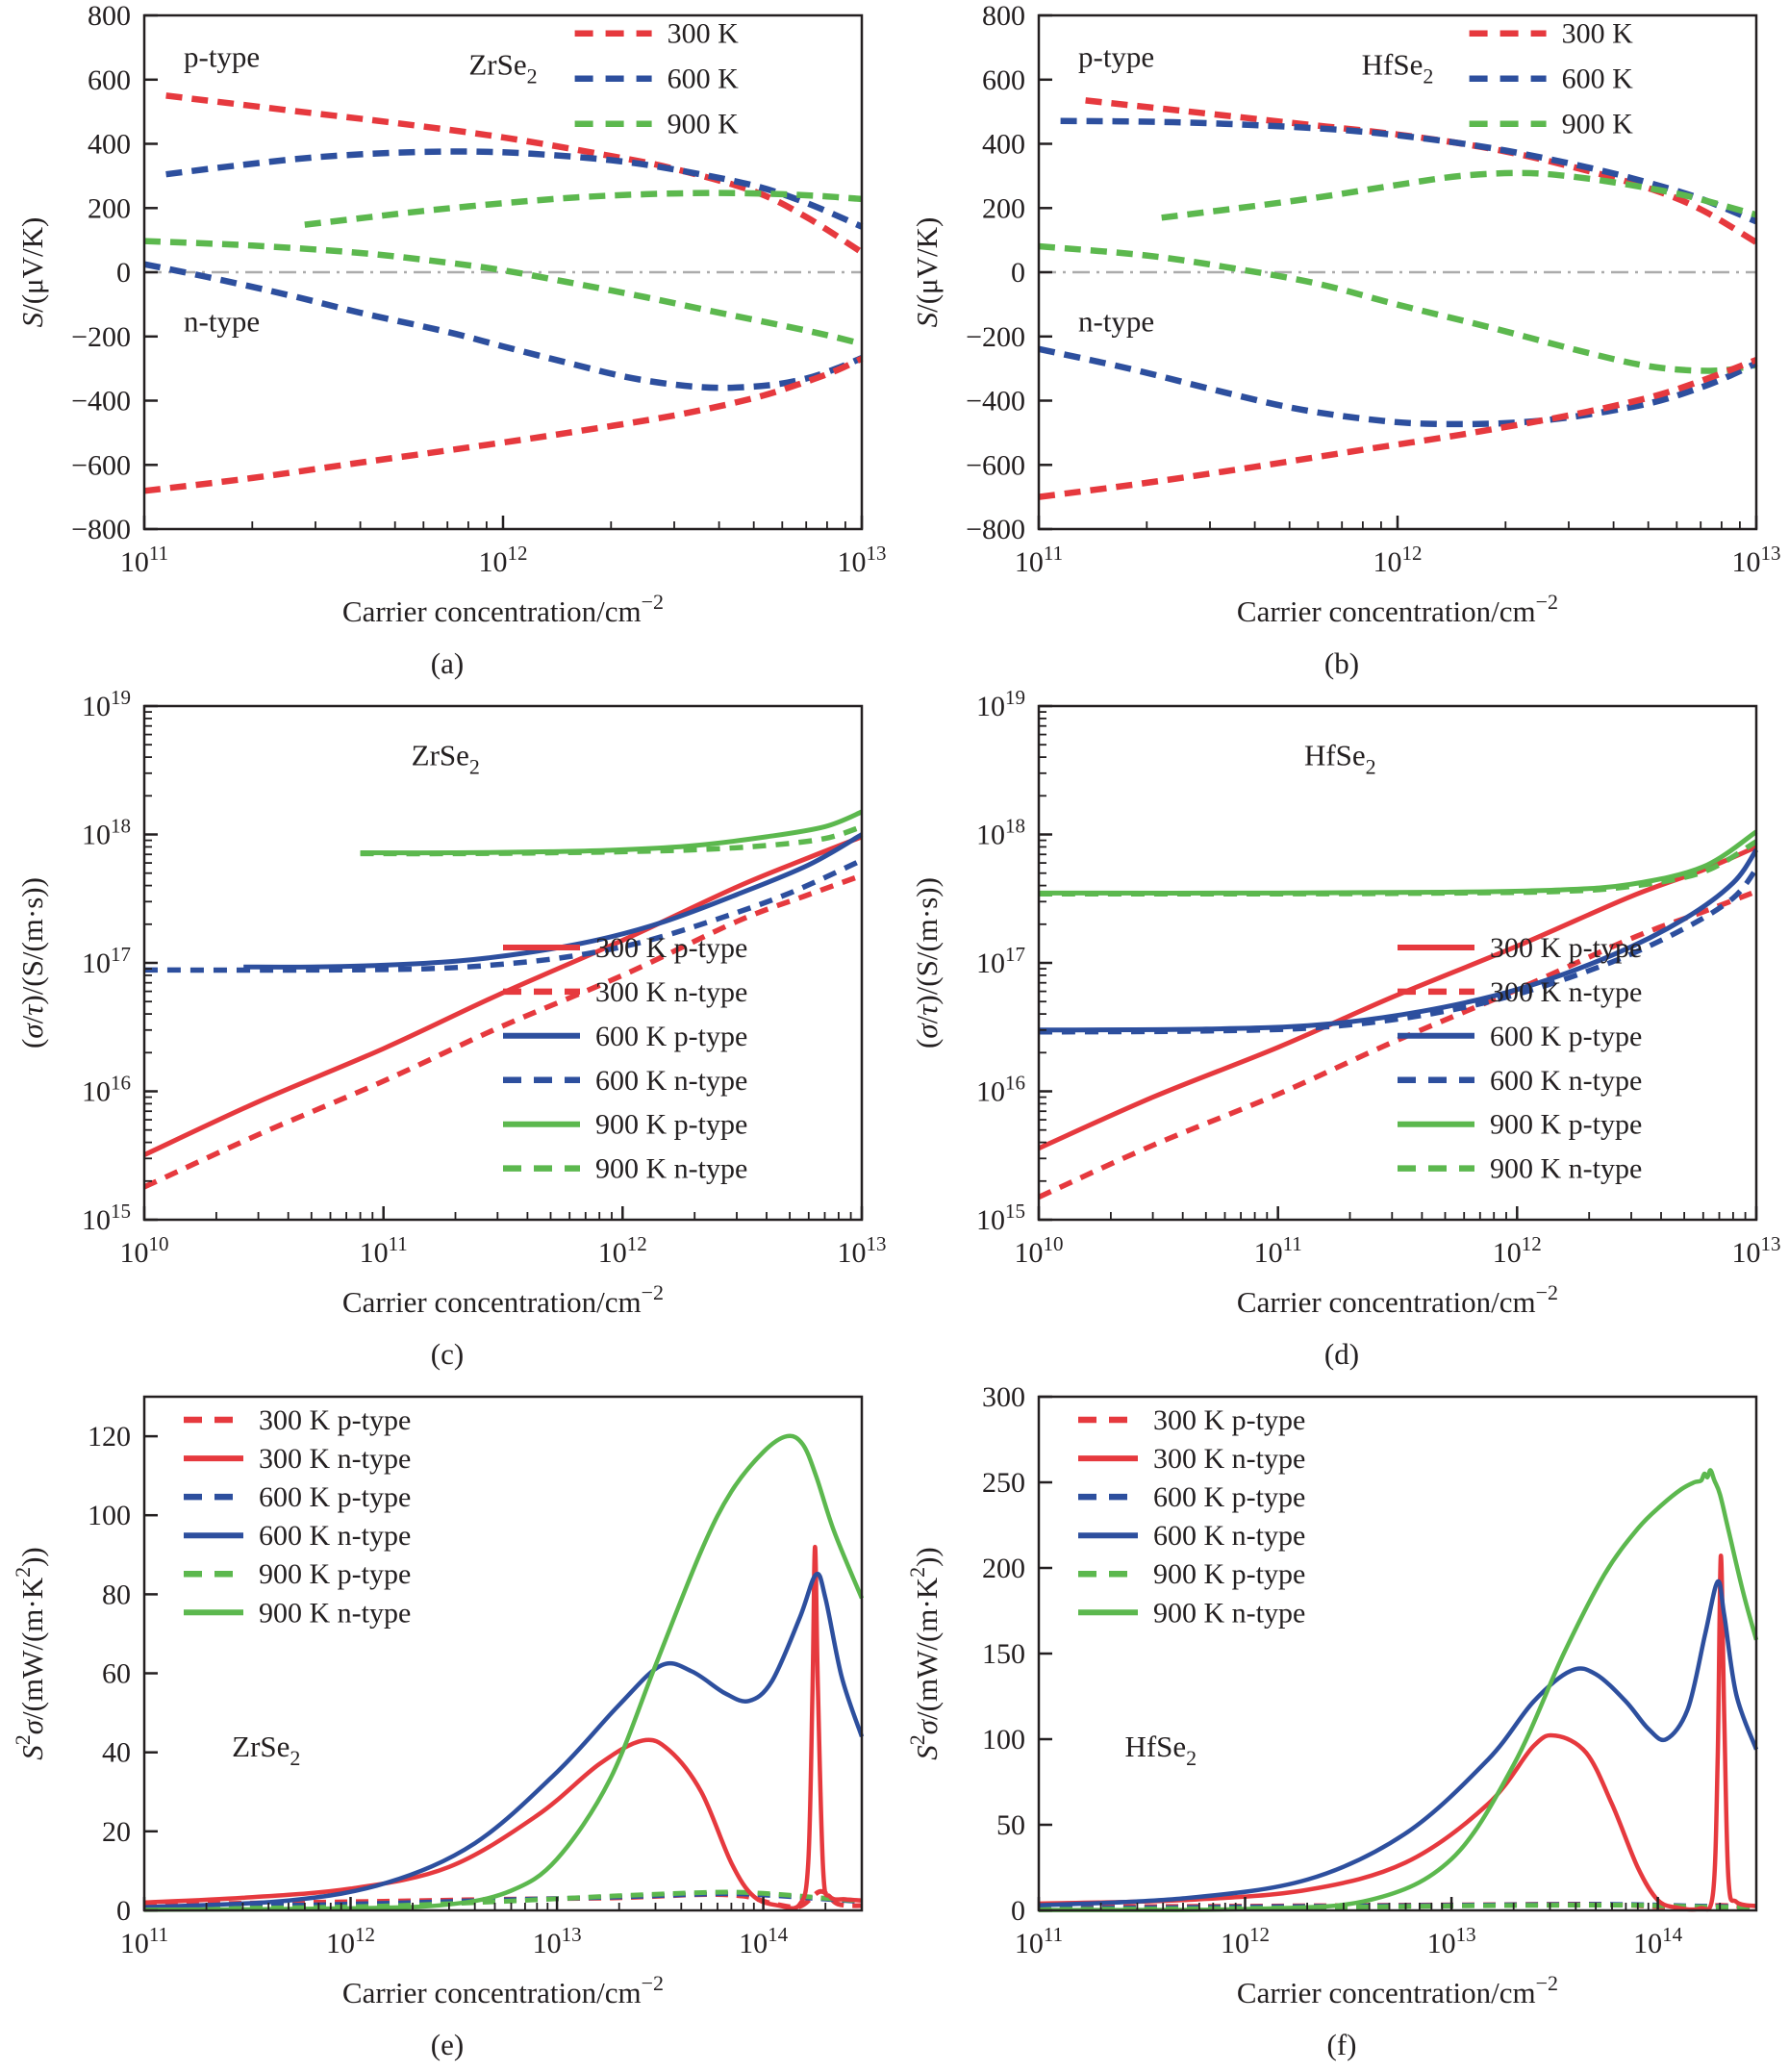  What do you see at coordinates (266, 1750) in the screenshot?
I see `material-label: ZrSe2` at bounding box center [266, 1750].